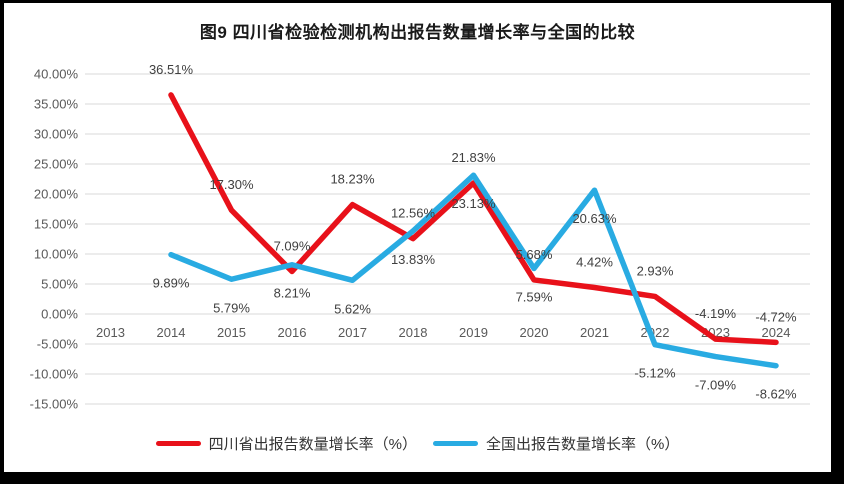 The width and height of the screenshot is (844, 484). I want to click on chart-title: 图9 四川省检验检测机构出报告数量增长率与全国的比较, so click(417, 32).